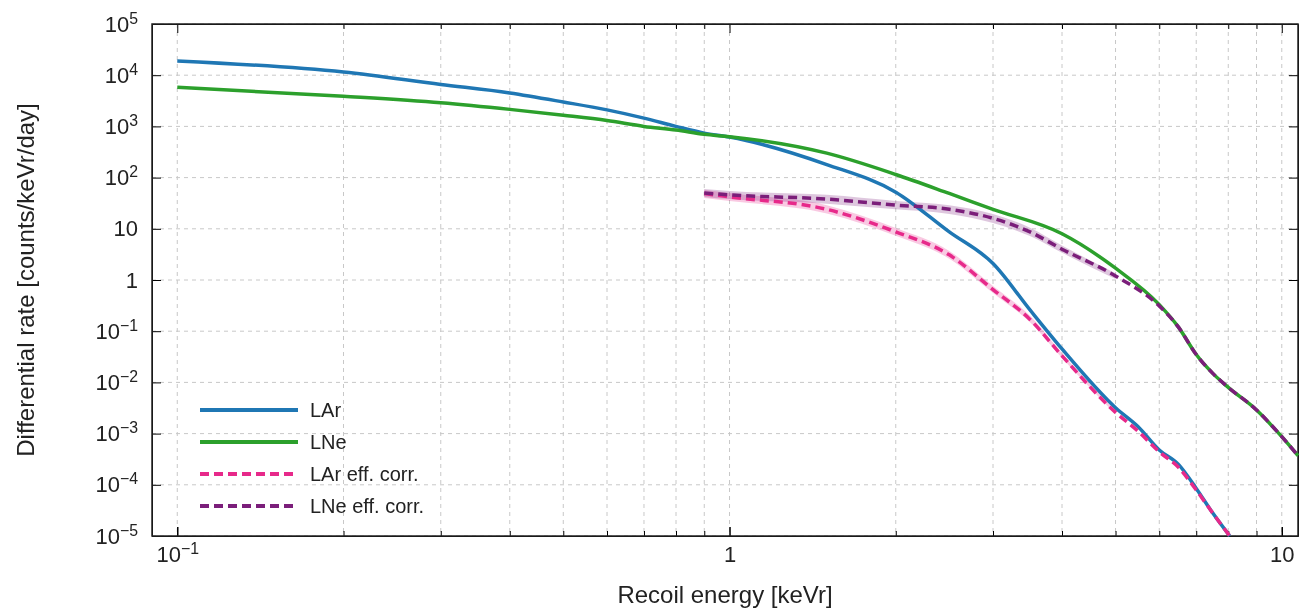 The width and height of the screenshot is (1301, 609). I want to click on y-tick-label: 1, so click(131, 280).